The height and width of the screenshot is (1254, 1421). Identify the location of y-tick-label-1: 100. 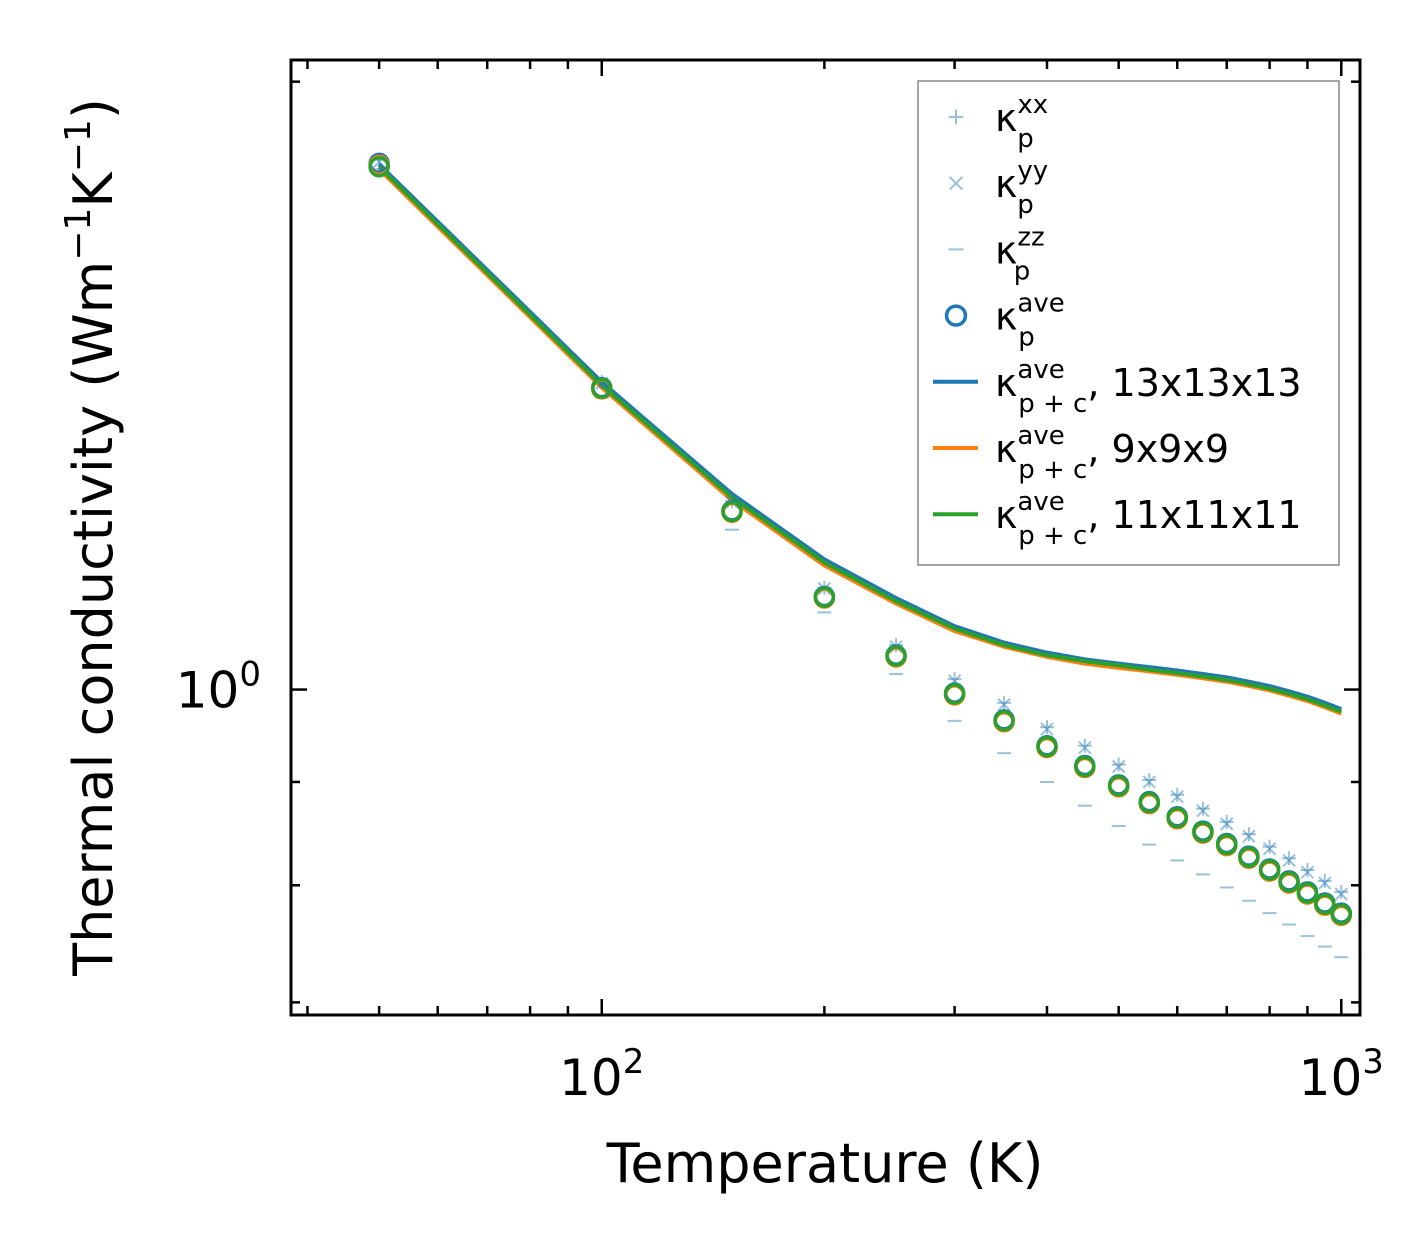
(218, 687).